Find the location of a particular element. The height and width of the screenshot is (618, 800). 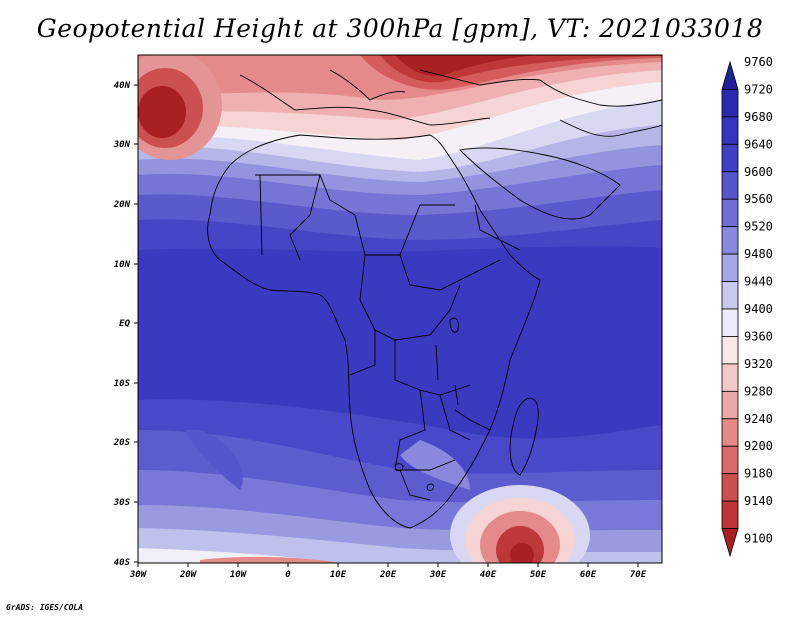

lat-label: 30S is located at coordinates (122, 503).